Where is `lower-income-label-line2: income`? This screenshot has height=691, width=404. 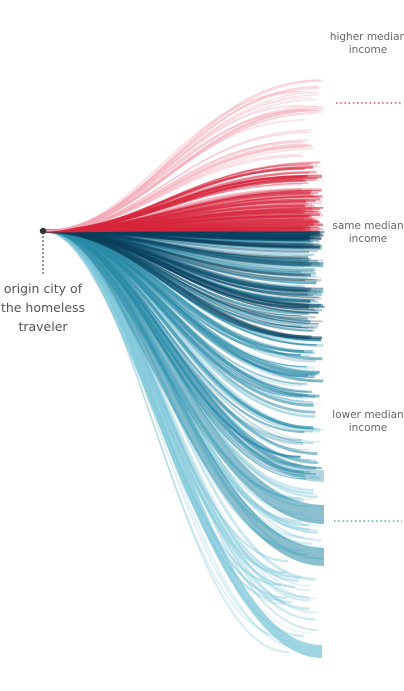
lower-income-label-line2: income is located at coordinates (368, 428).